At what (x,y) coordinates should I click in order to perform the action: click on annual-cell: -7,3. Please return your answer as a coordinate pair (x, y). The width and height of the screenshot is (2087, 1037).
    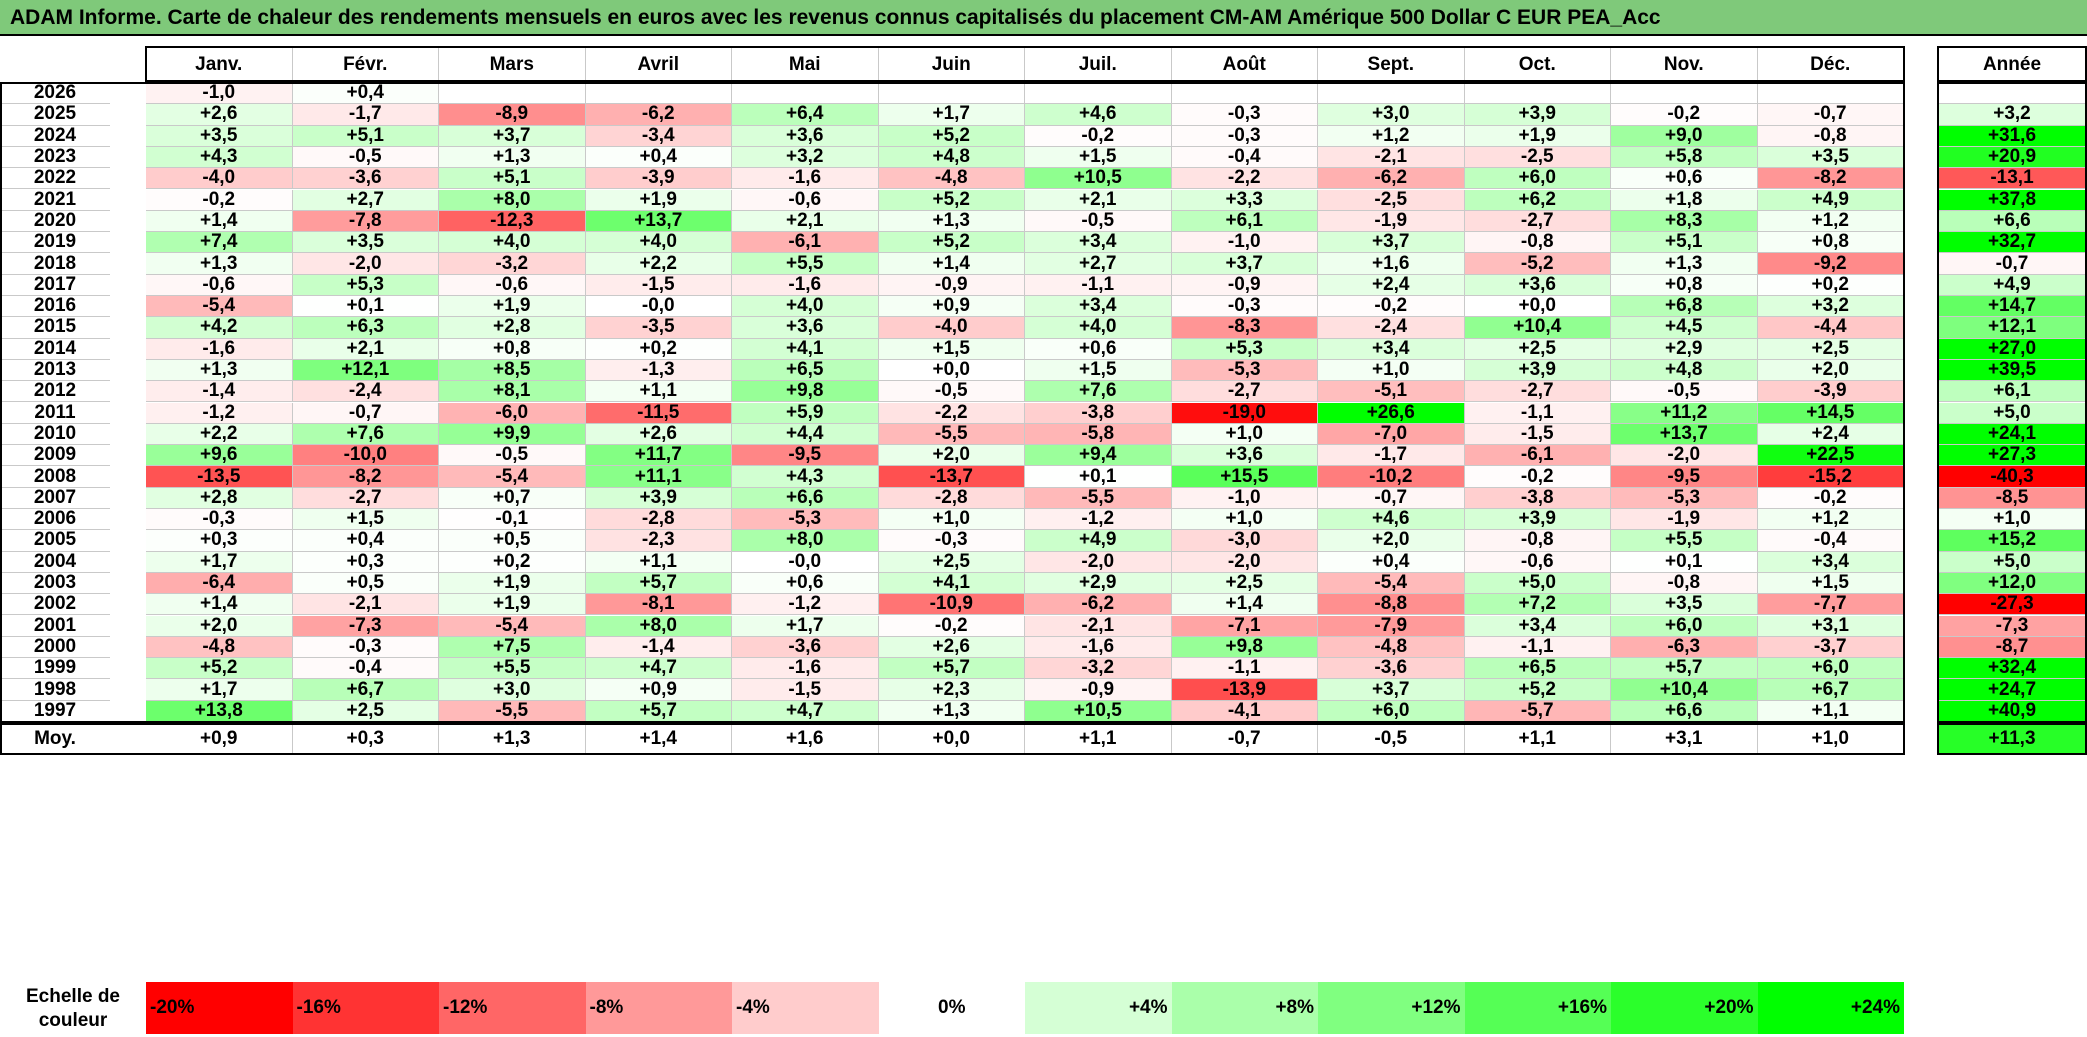
    Looking at the image, I should click on (2012, 626).